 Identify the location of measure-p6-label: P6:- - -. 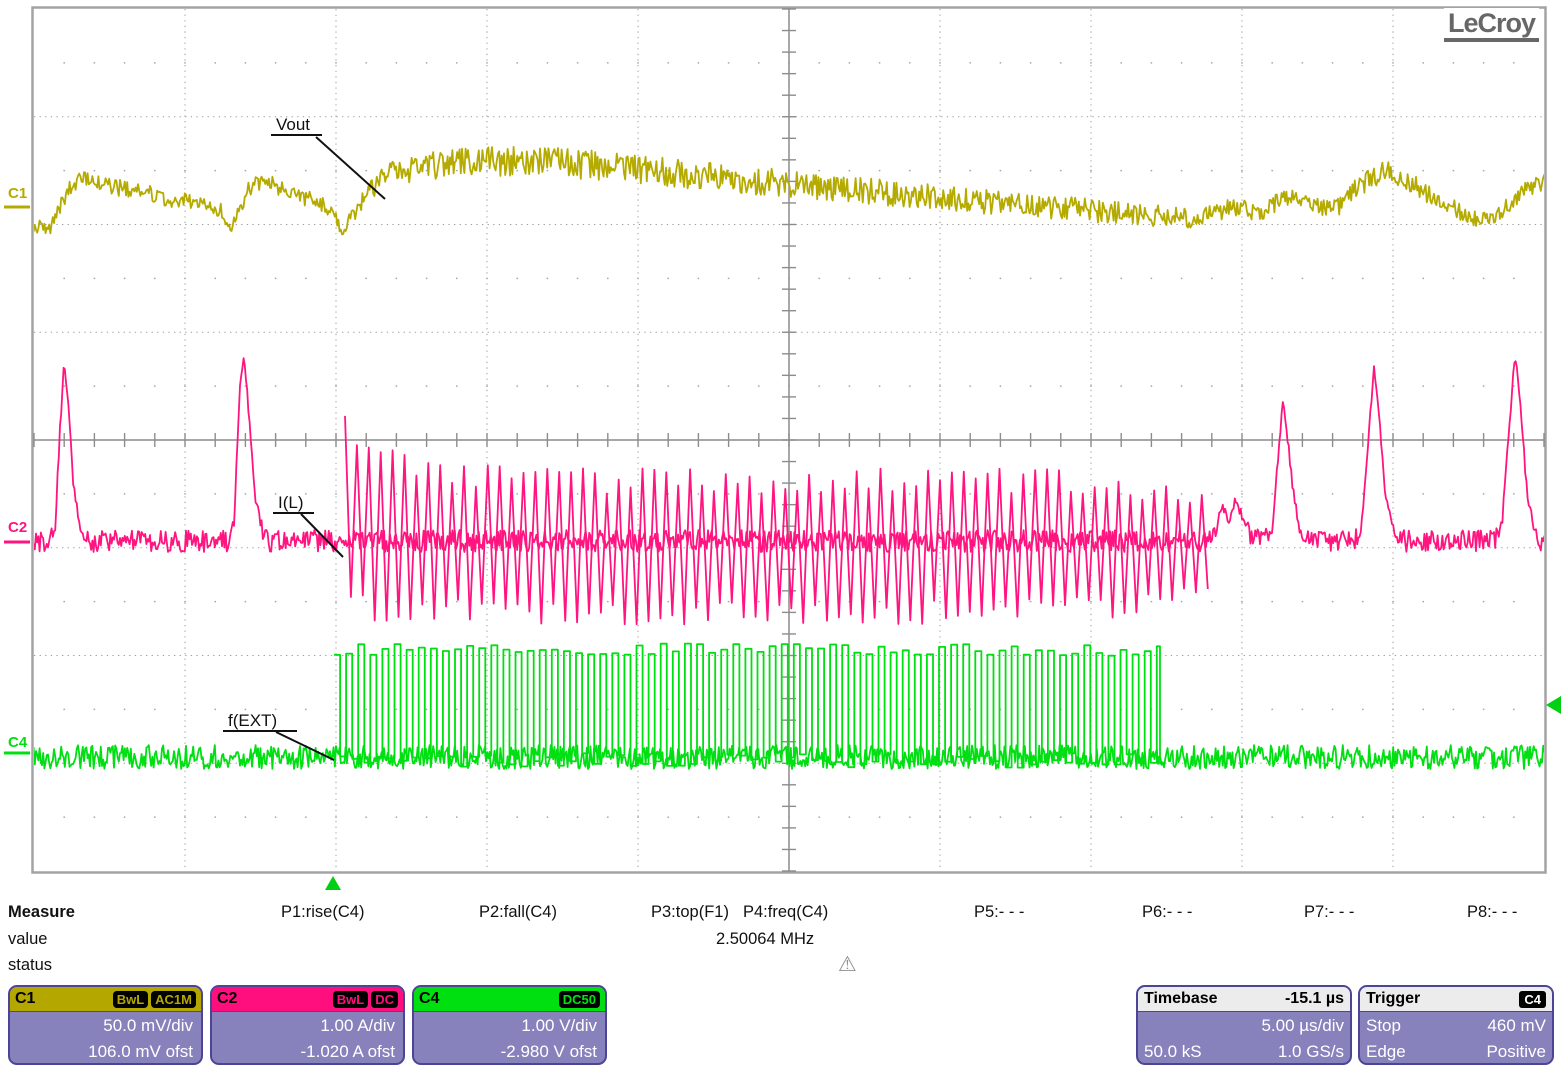
(1167, 912).